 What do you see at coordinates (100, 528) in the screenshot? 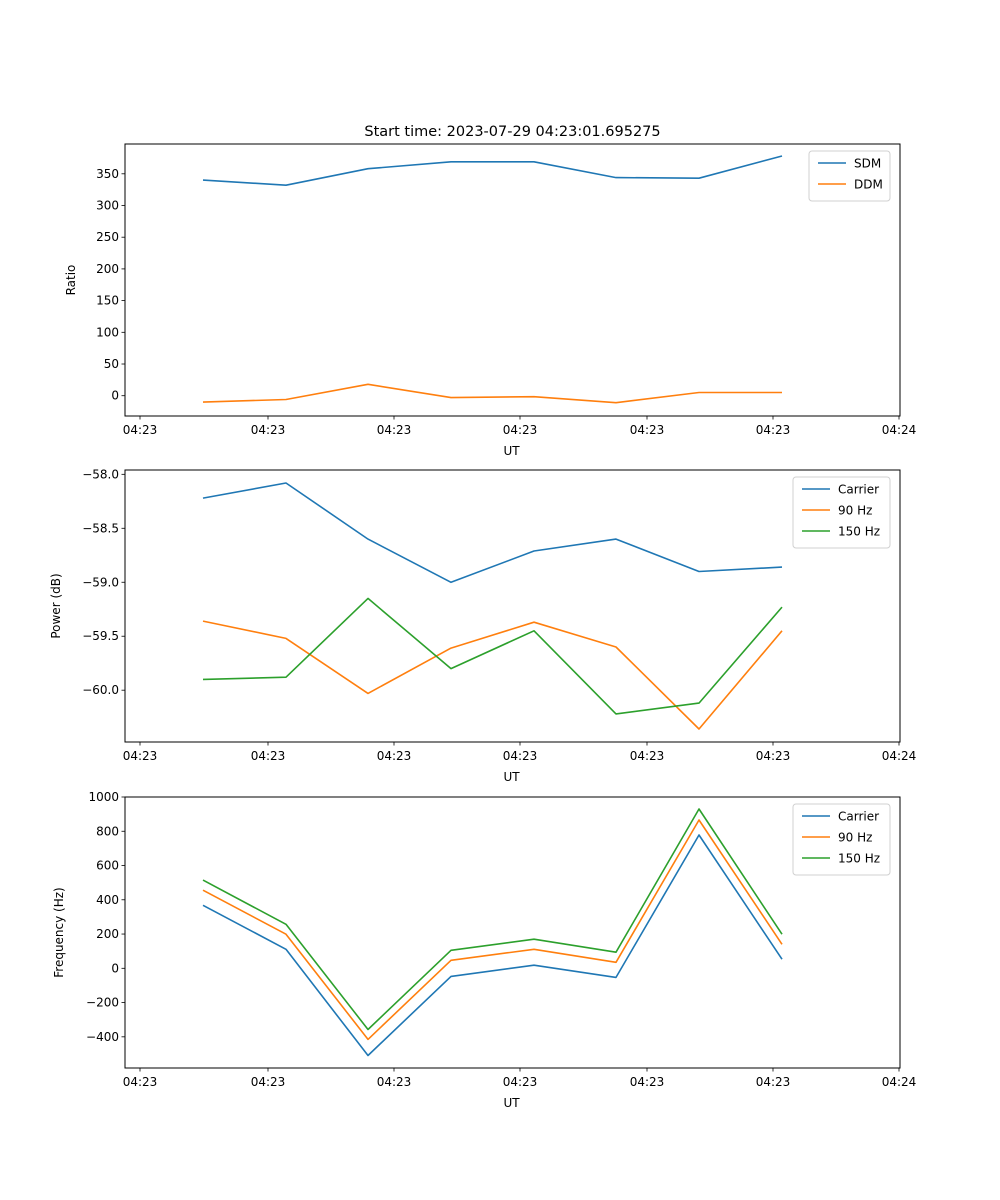
I see `y-tick-label: −58.5` at bounding box center [100, 528].